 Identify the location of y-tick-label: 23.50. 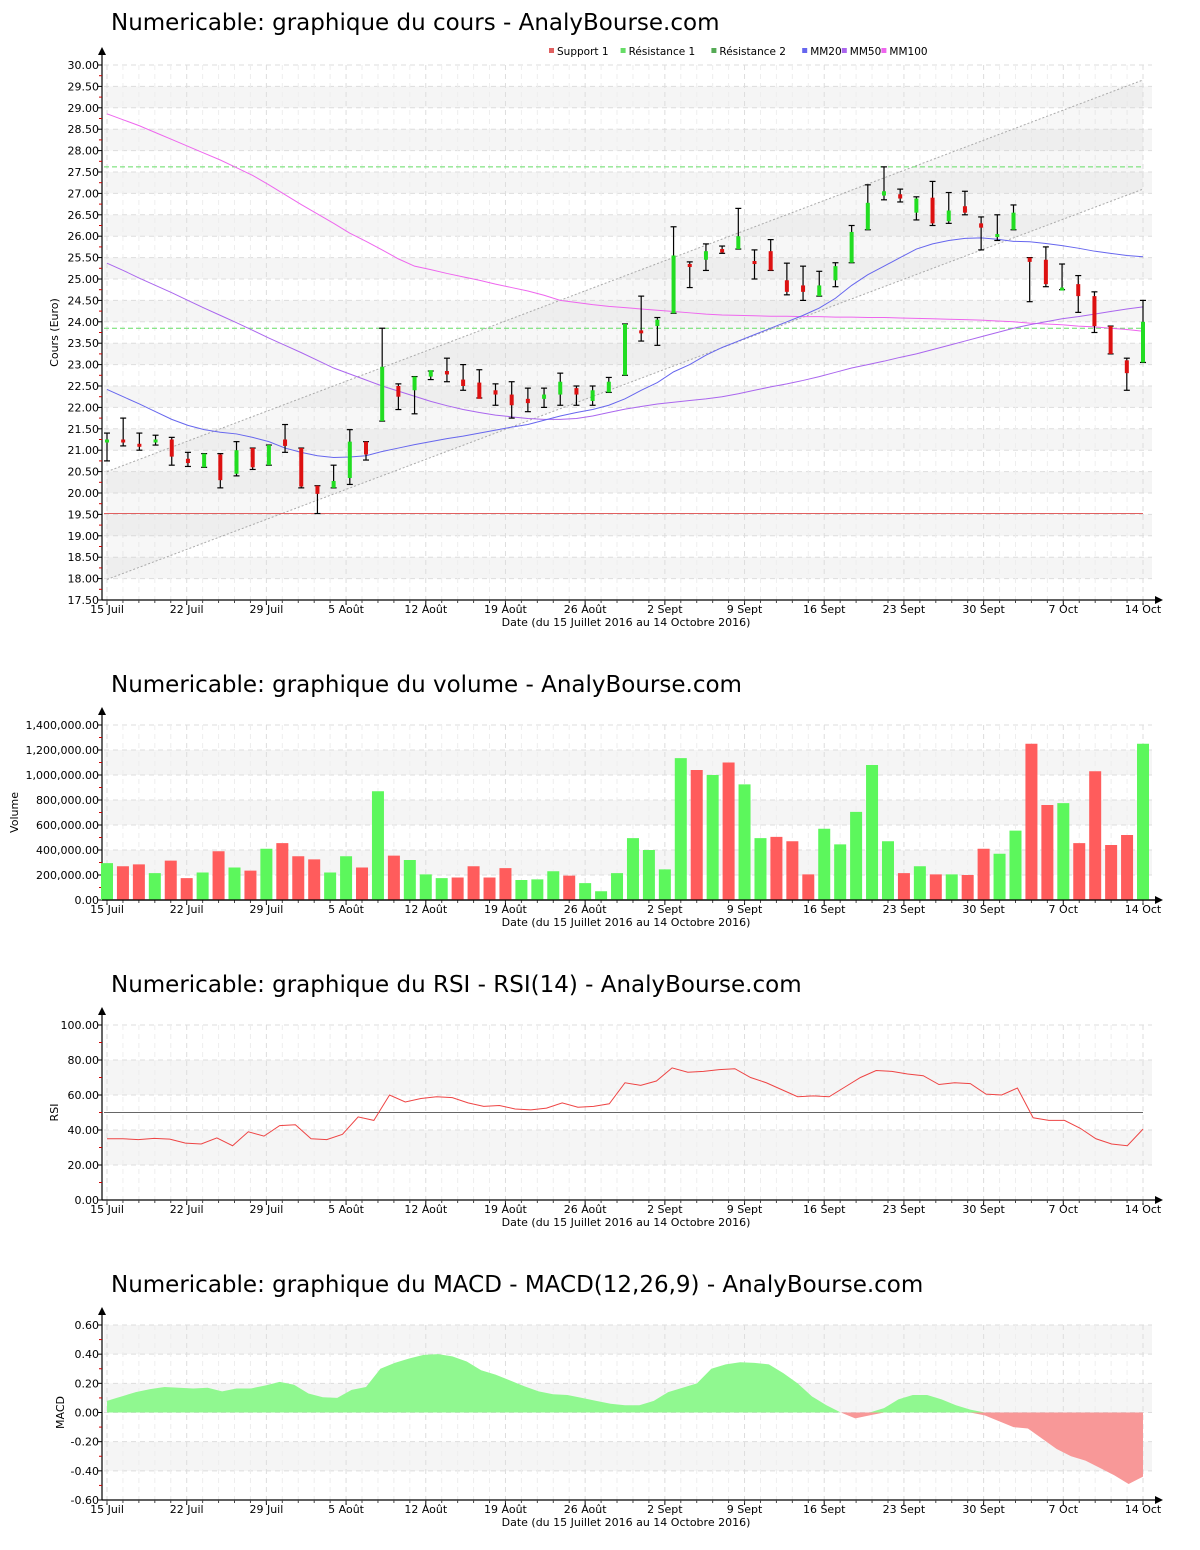
(84, 343).